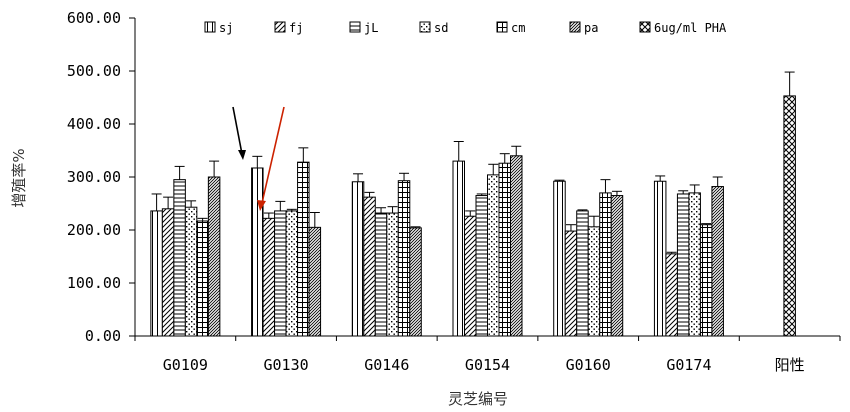 This screenshot has width=850, height=412. I want to click on legend-swatch-pa, so click(575, 27).